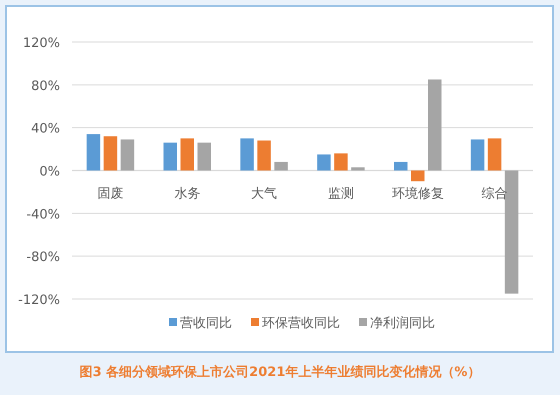 The image size is (560, 395). I want to click on legend-label: 环保营收同比, so click(301, 323).